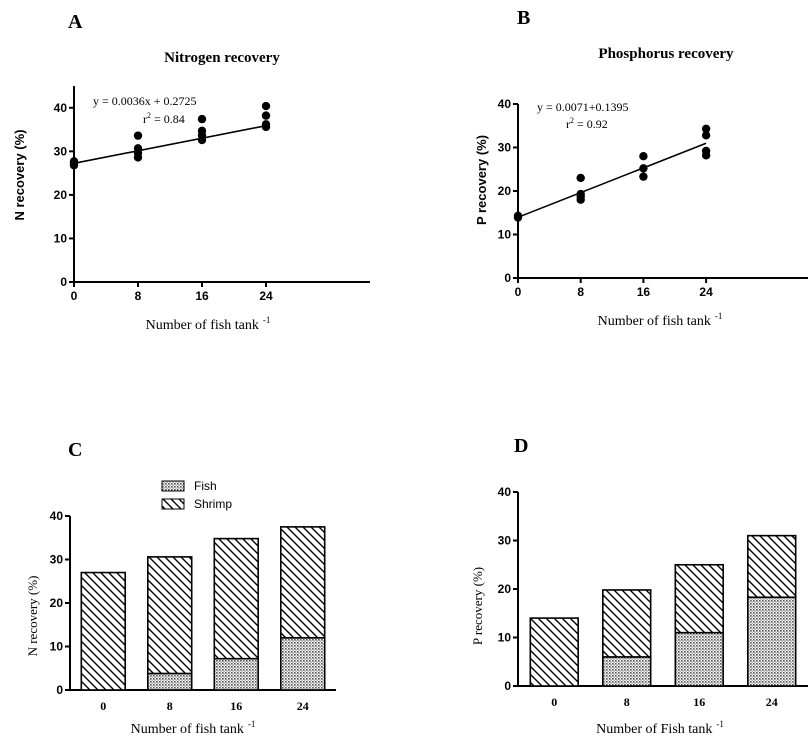  Describe the element at coordinates (173, 486) in the screenshot. I see `legend-swatch-fish` at that location.